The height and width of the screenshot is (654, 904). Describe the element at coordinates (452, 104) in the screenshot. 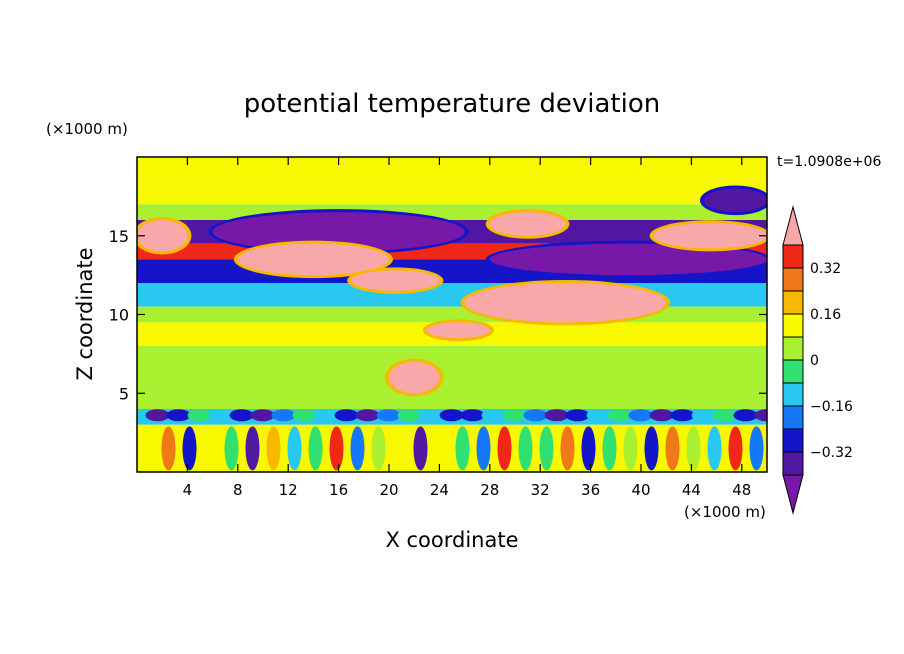

I see `chart-title: potential temperature deviation` at that location.